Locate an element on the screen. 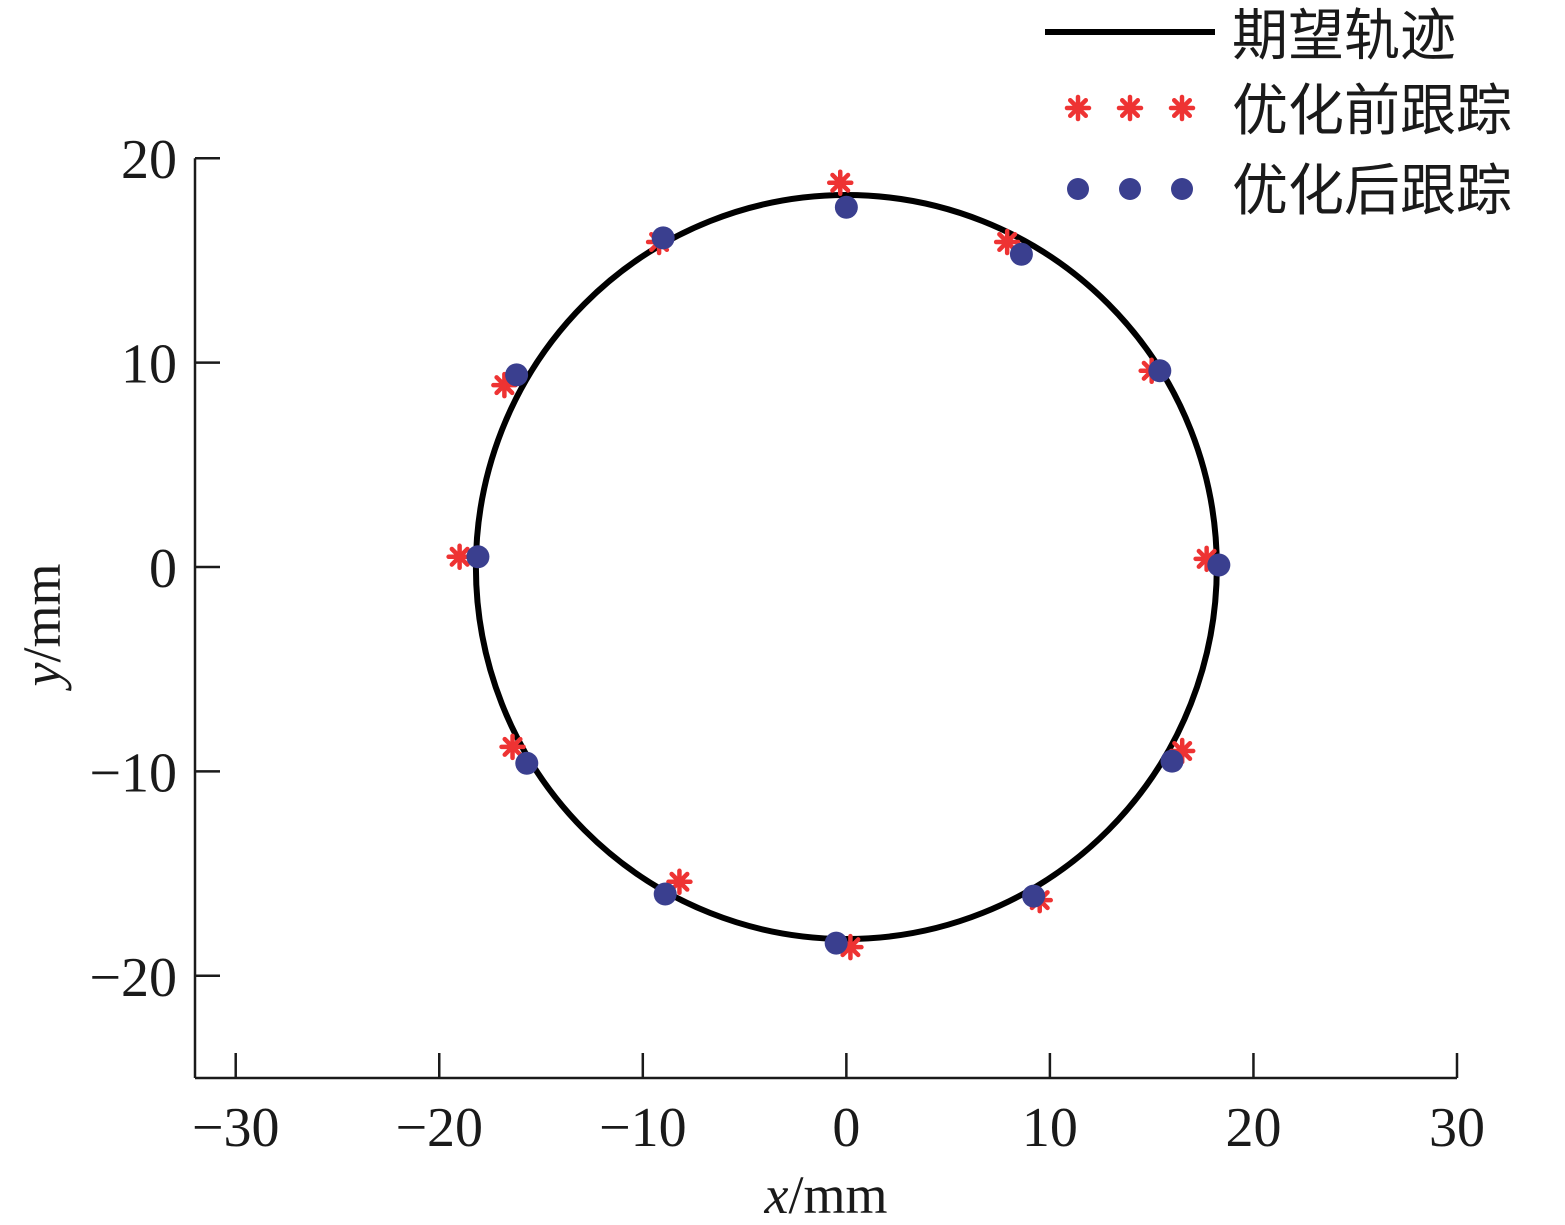 The height and width of the screenshot is (1225, 1565). y-tick-label: −10 is located at coordinates (133, 773).